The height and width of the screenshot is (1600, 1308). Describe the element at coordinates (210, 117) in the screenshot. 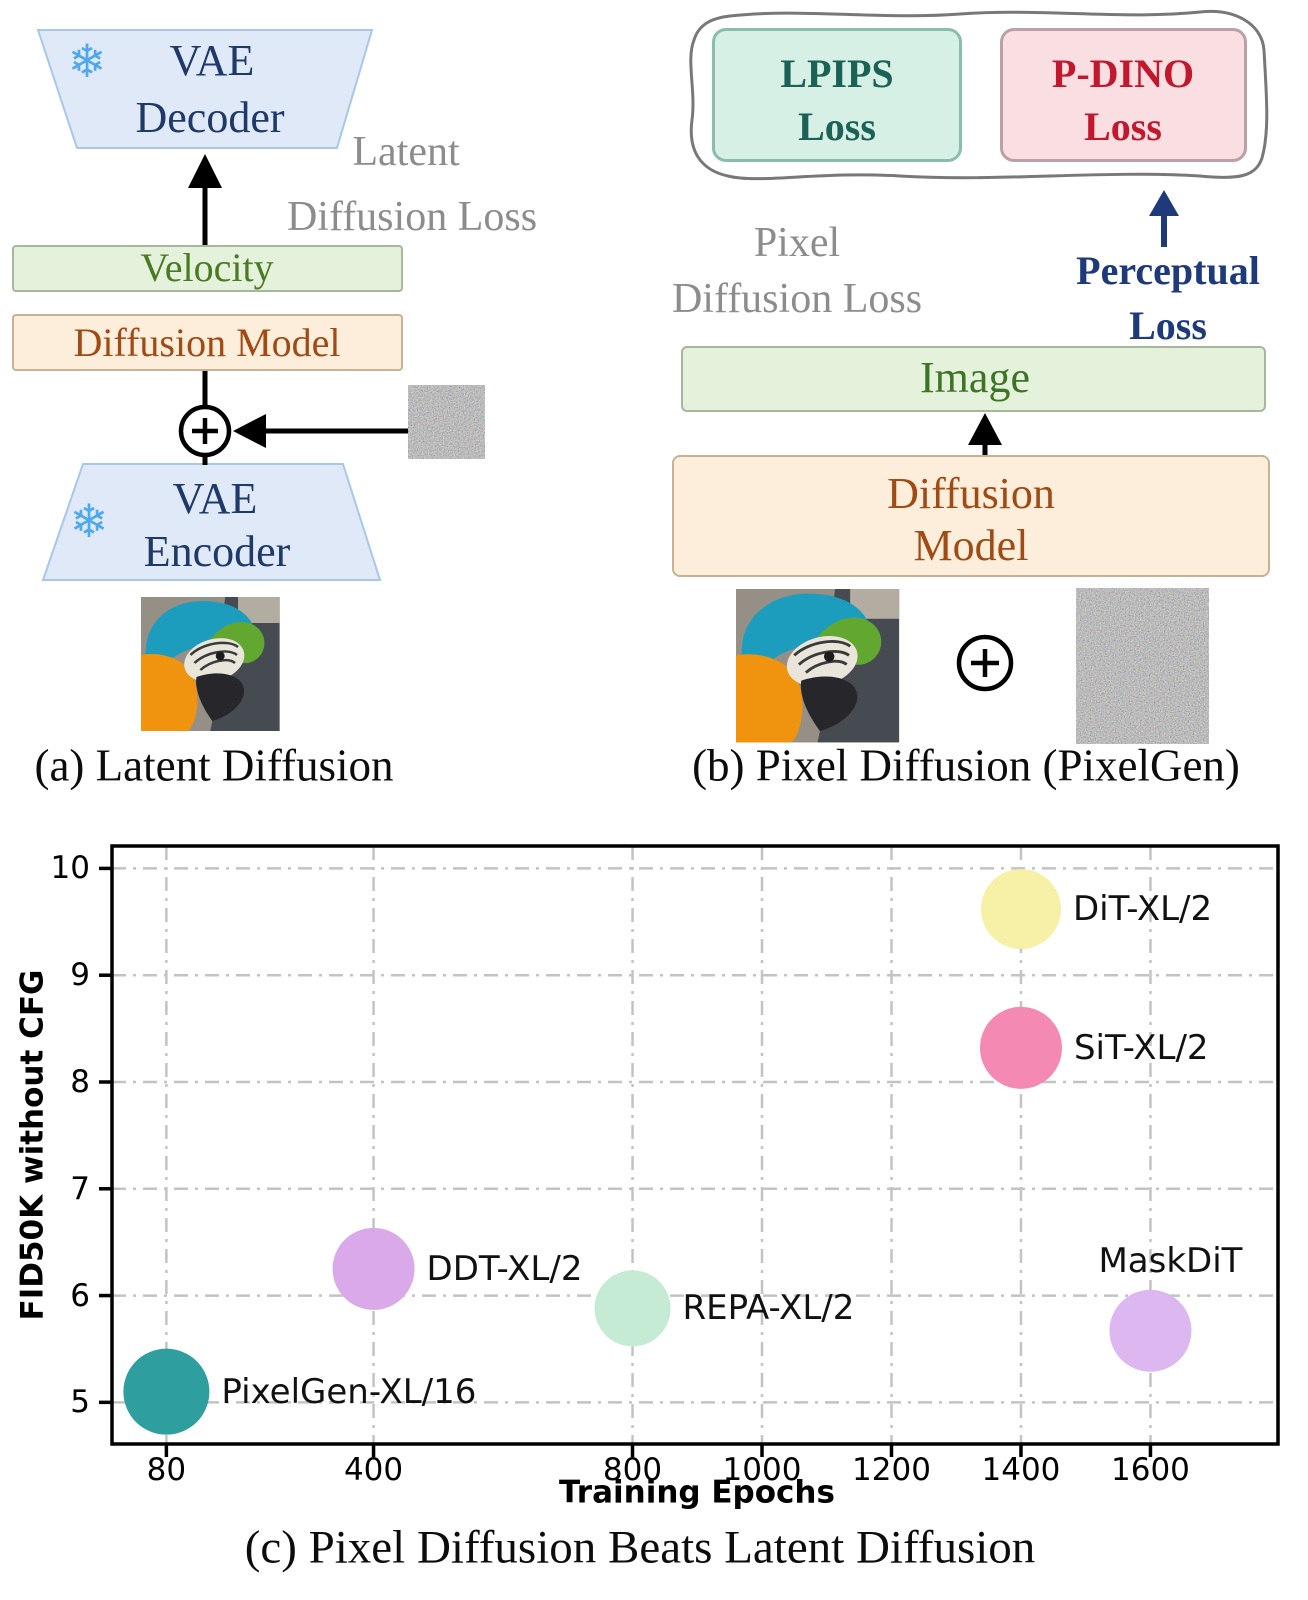

I see `vae-decoder-label-line2: Decoder` at that location.